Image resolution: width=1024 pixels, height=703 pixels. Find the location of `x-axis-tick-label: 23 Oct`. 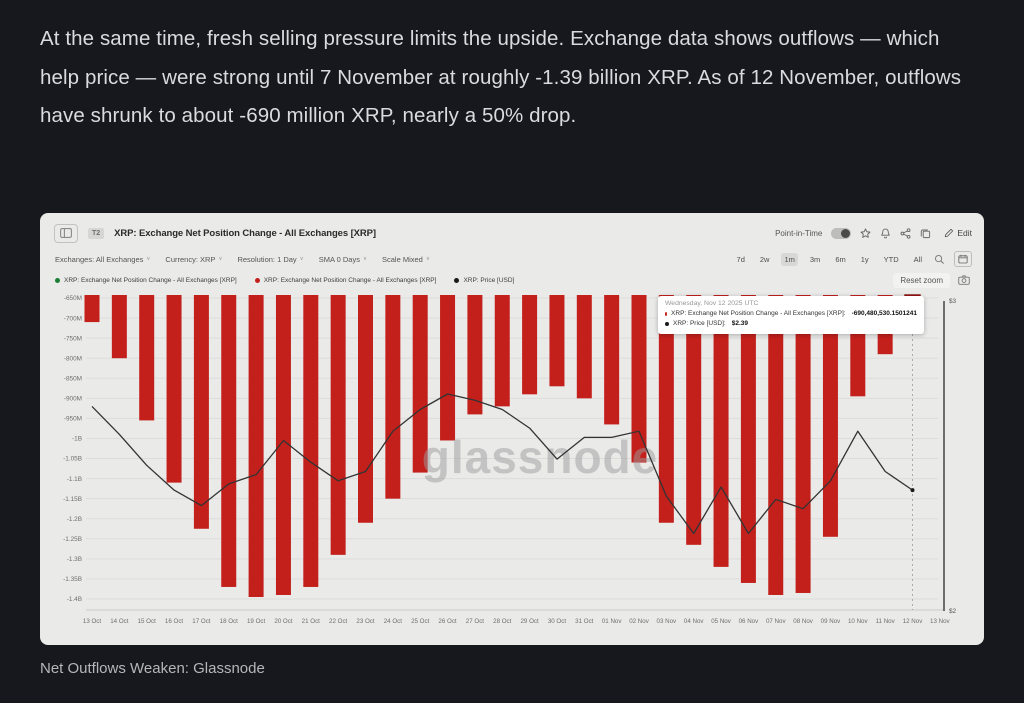

x-axis-tick-label: 23 Oct is located at coordinates (365, 621).